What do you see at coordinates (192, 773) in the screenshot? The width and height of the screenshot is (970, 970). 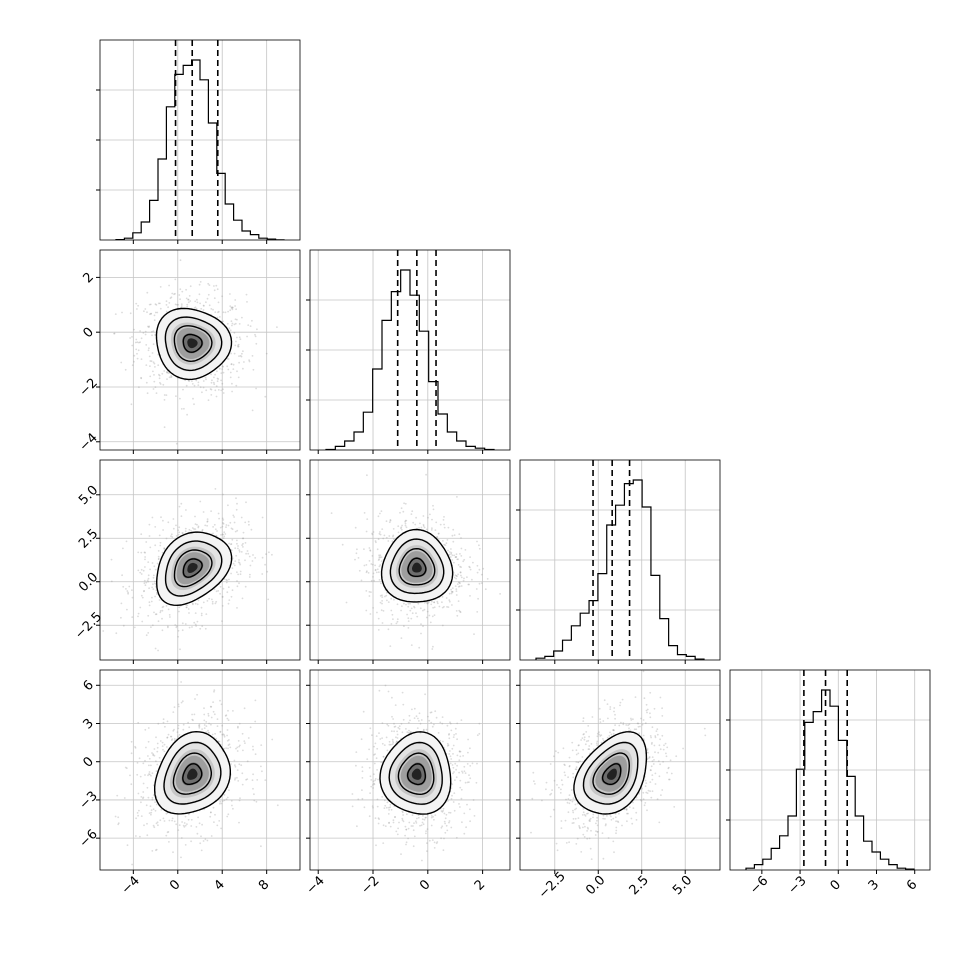 I see `contour-line` at bounding box center [192, 773].